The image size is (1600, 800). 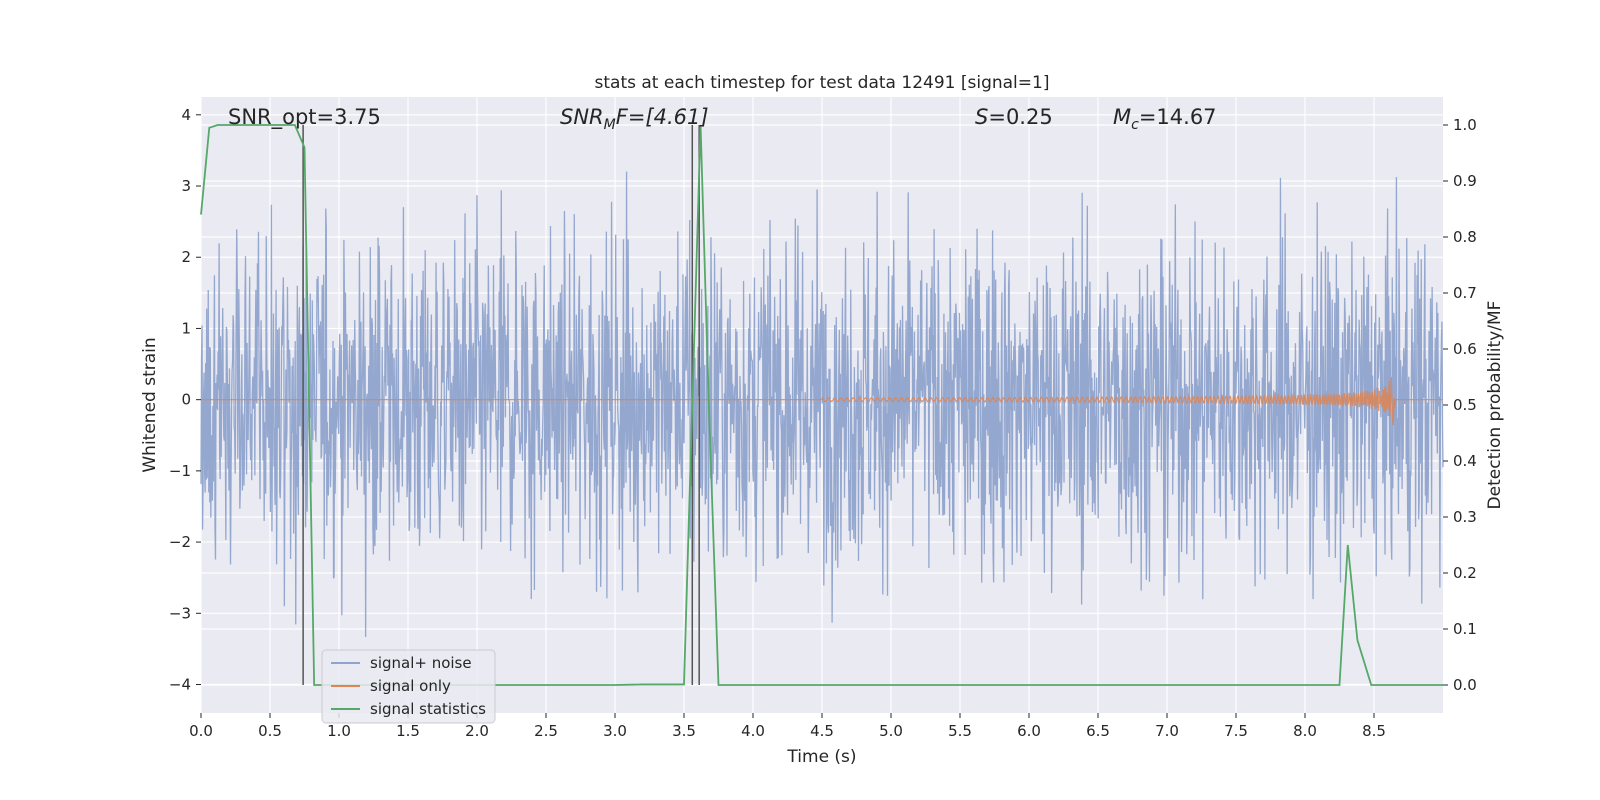 What do you see at coordinates (960, 731) in the screenshot?
I see `x-tick-label-11: 5.5` at bounding box center [960, 731].